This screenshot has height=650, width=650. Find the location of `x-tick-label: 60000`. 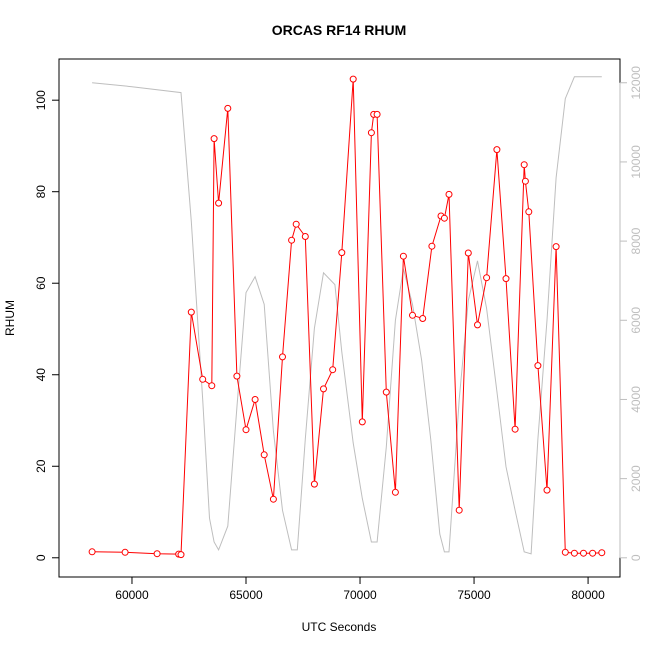

x-tick-label: 60000 is located at coordinates (132, 595).